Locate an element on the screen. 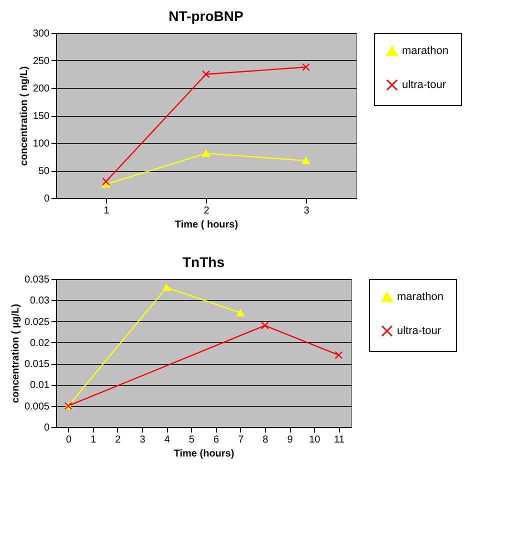 The height and width of the screenshot is (559, 523). y-tick-label: 0.03 is located at coordinates (40, 301).